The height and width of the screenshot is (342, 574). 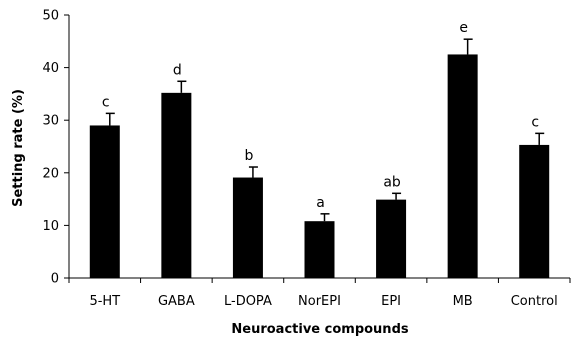 I want to click on y-axis: 0 10 20 30 40 50, so click(x=56, y=148).